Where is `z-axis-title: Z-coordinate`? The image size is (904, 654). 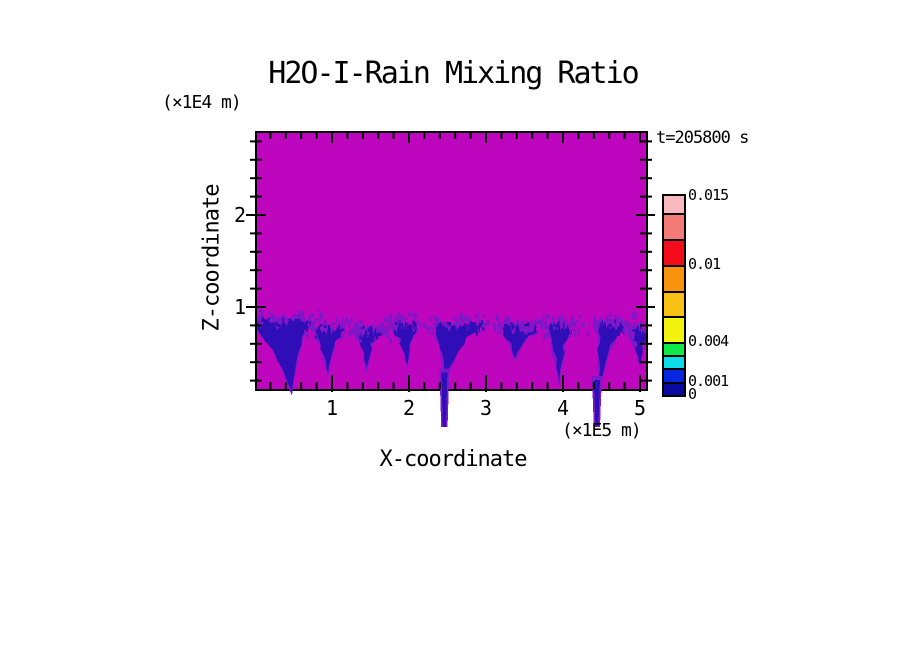
z-axis-title: Z-coordinate is located at coordinates (212, 258).